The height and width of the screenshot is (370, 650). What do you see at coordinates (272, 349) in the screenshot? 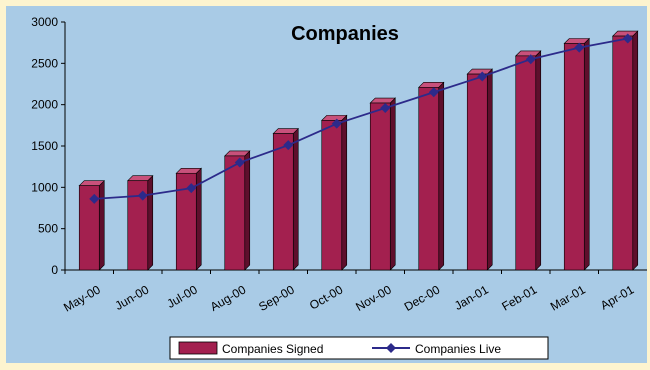
I see `legend-label-signed: Companies Signed` at bounding box center [272, 349].